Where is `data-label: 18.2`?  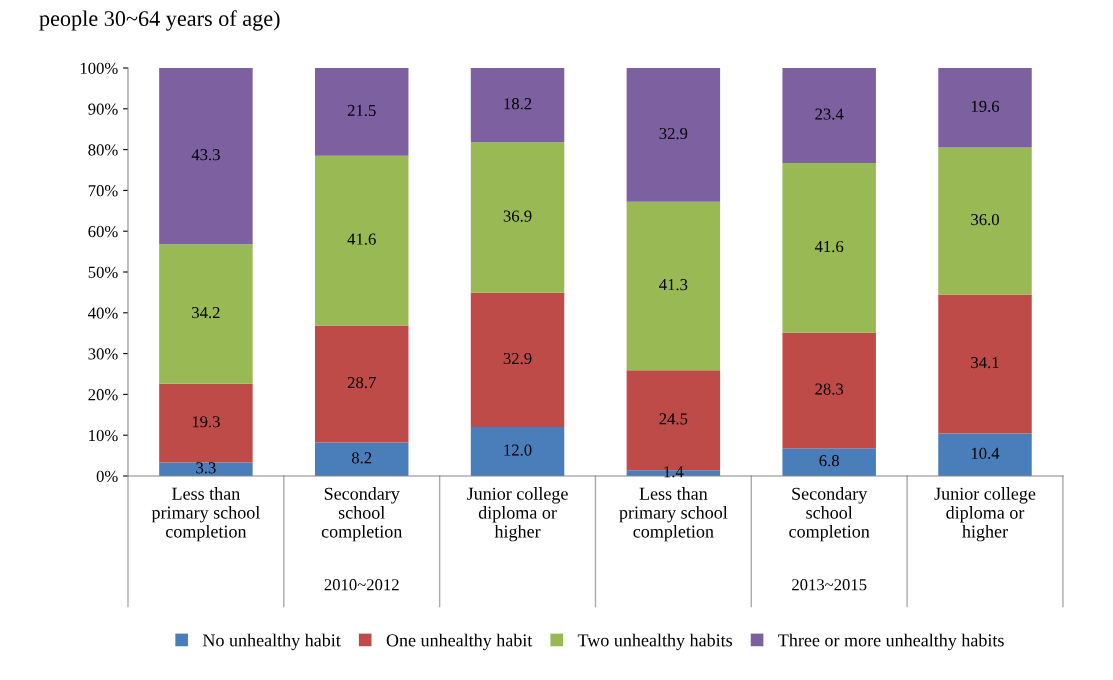
data-label: 18.2 is located at coordinates (518, 104).